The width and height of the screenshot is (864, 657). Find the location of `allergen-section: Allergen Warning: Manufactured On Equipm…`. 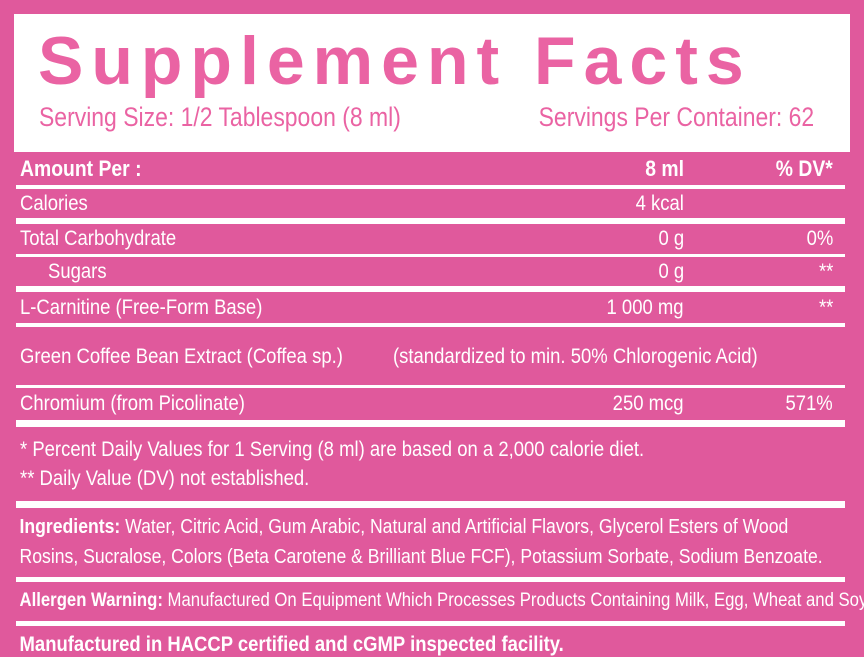

allergen-section: Allergen Warning: Manufactured On Equipm… is located at coordinates (440, 601).